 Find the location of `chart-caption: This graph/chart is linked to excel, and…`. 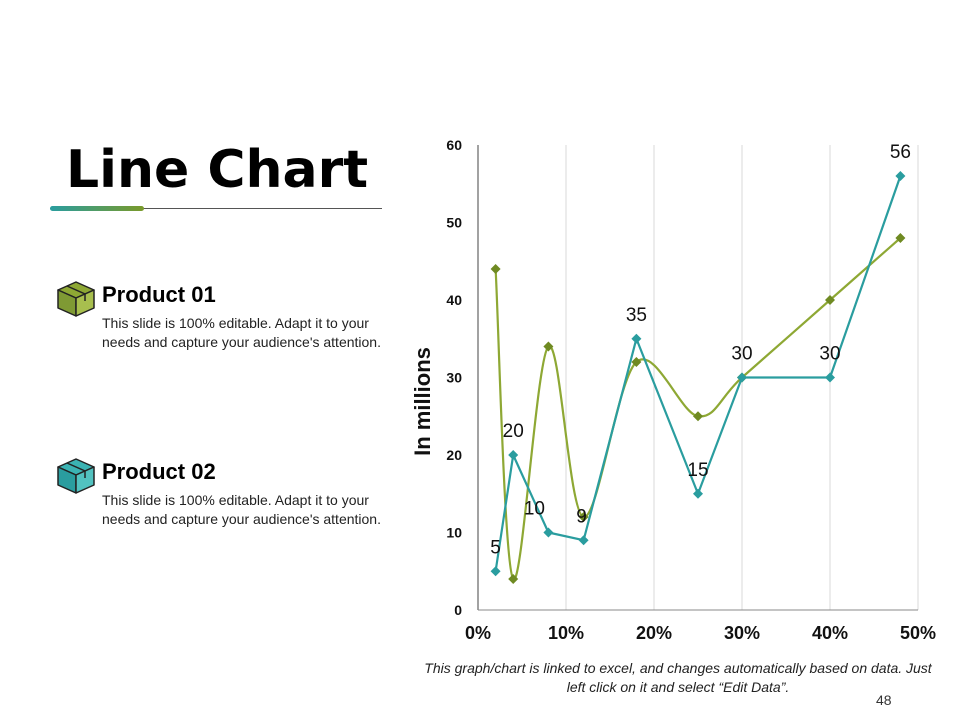

chart-caption: This graph/chart is linked to excel, and… is located at coordinates (678, 677).